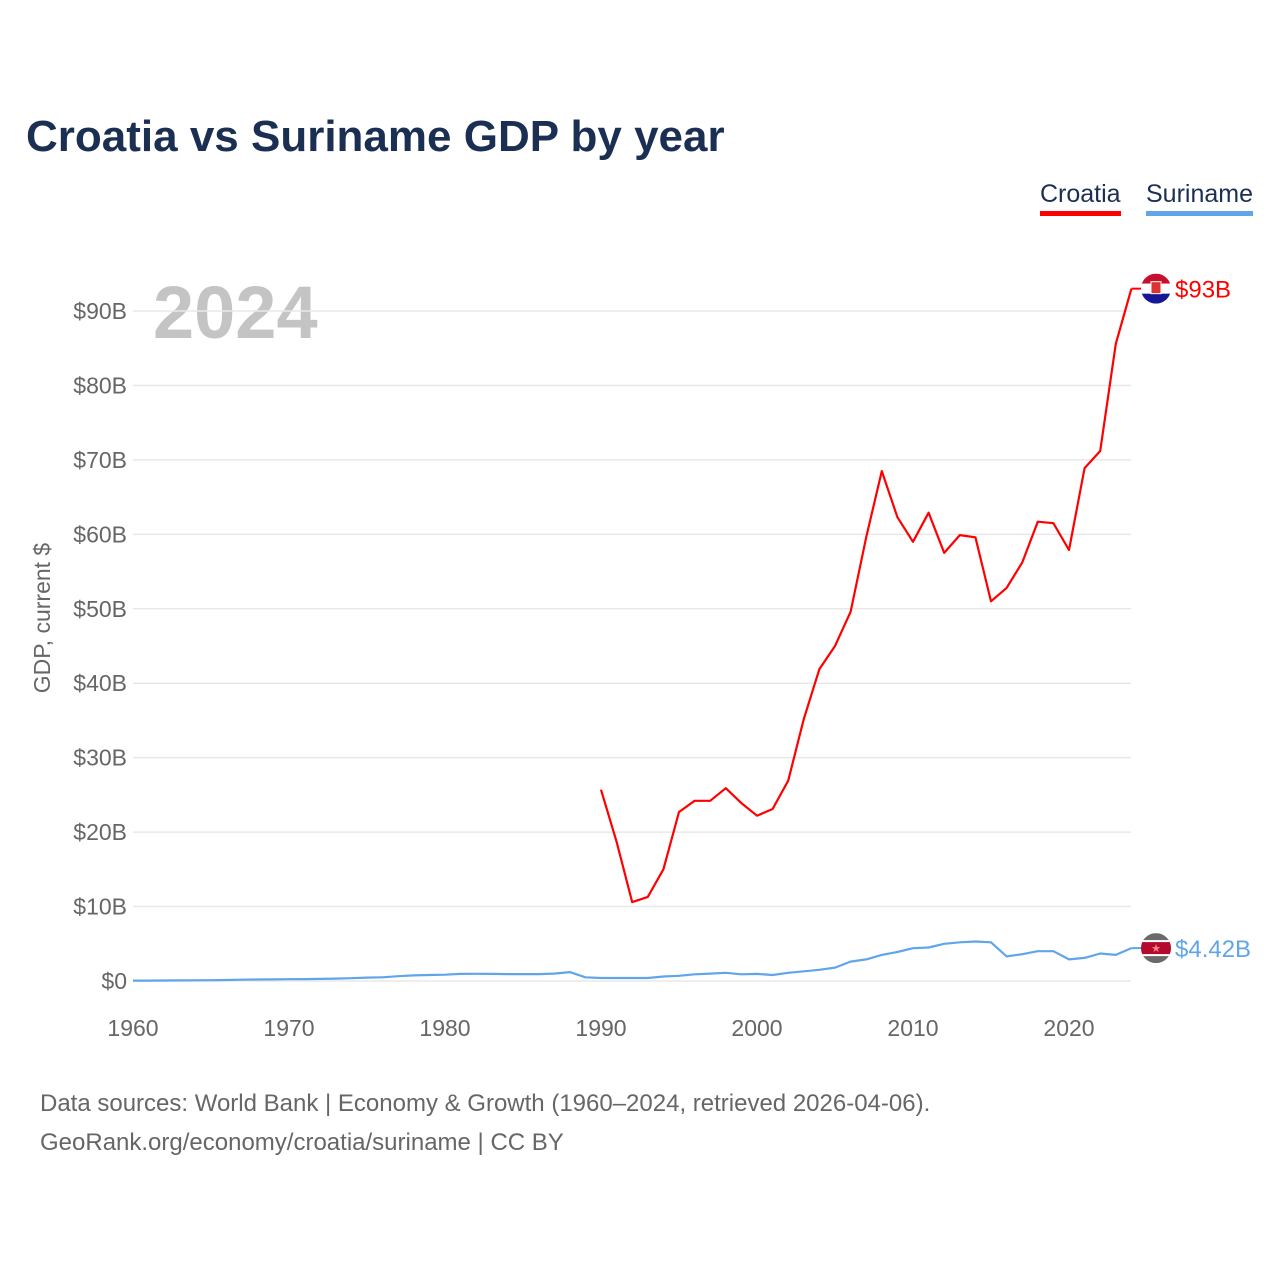 The width and height of the screenshot is (1280, 1280). What do you see at coordinates (600, 1028) in the screenshot?
I see `x-tick-label: 1990` at bounding box center [600, 1028].